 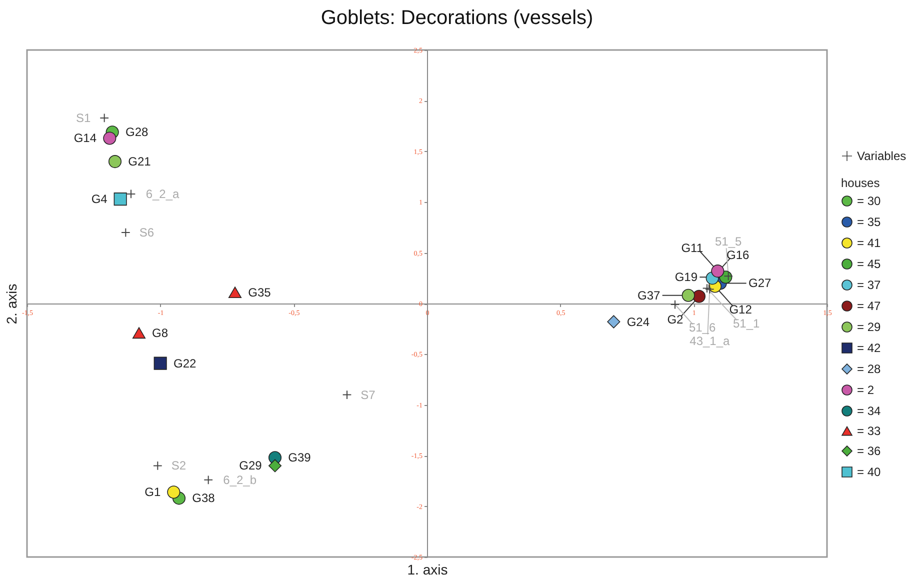 I want to click on data-label: G28, so click(x=136, y=132).